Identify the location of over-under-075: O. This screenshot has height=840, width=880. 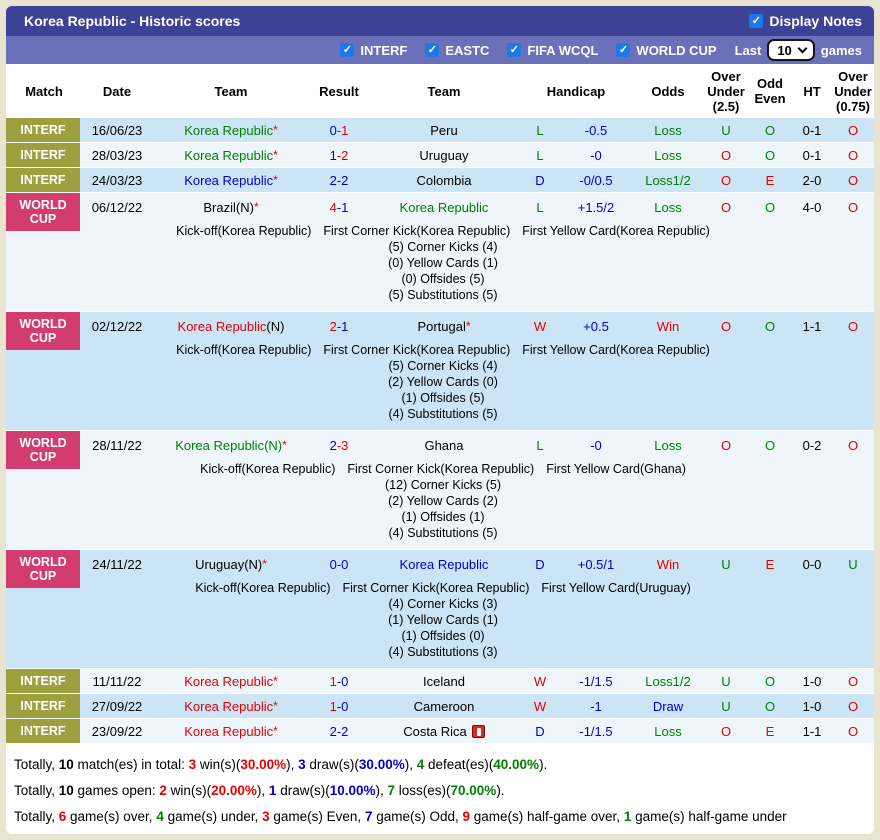
(853, 180).